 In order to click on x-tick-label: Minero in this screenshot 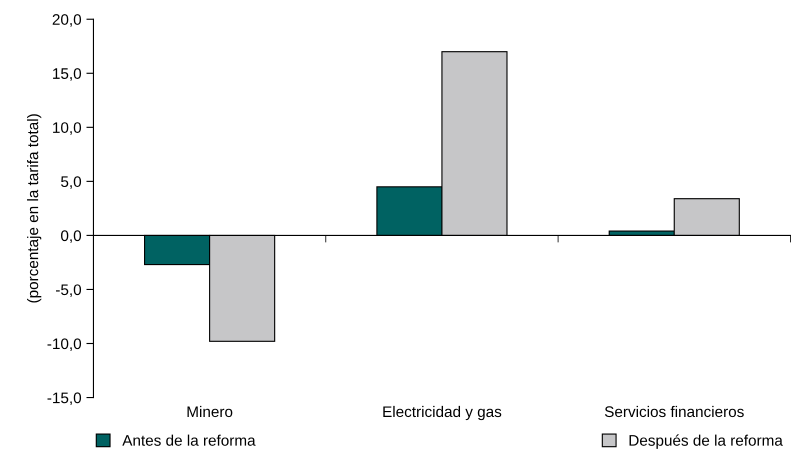, I will do `click(210, 412)`.